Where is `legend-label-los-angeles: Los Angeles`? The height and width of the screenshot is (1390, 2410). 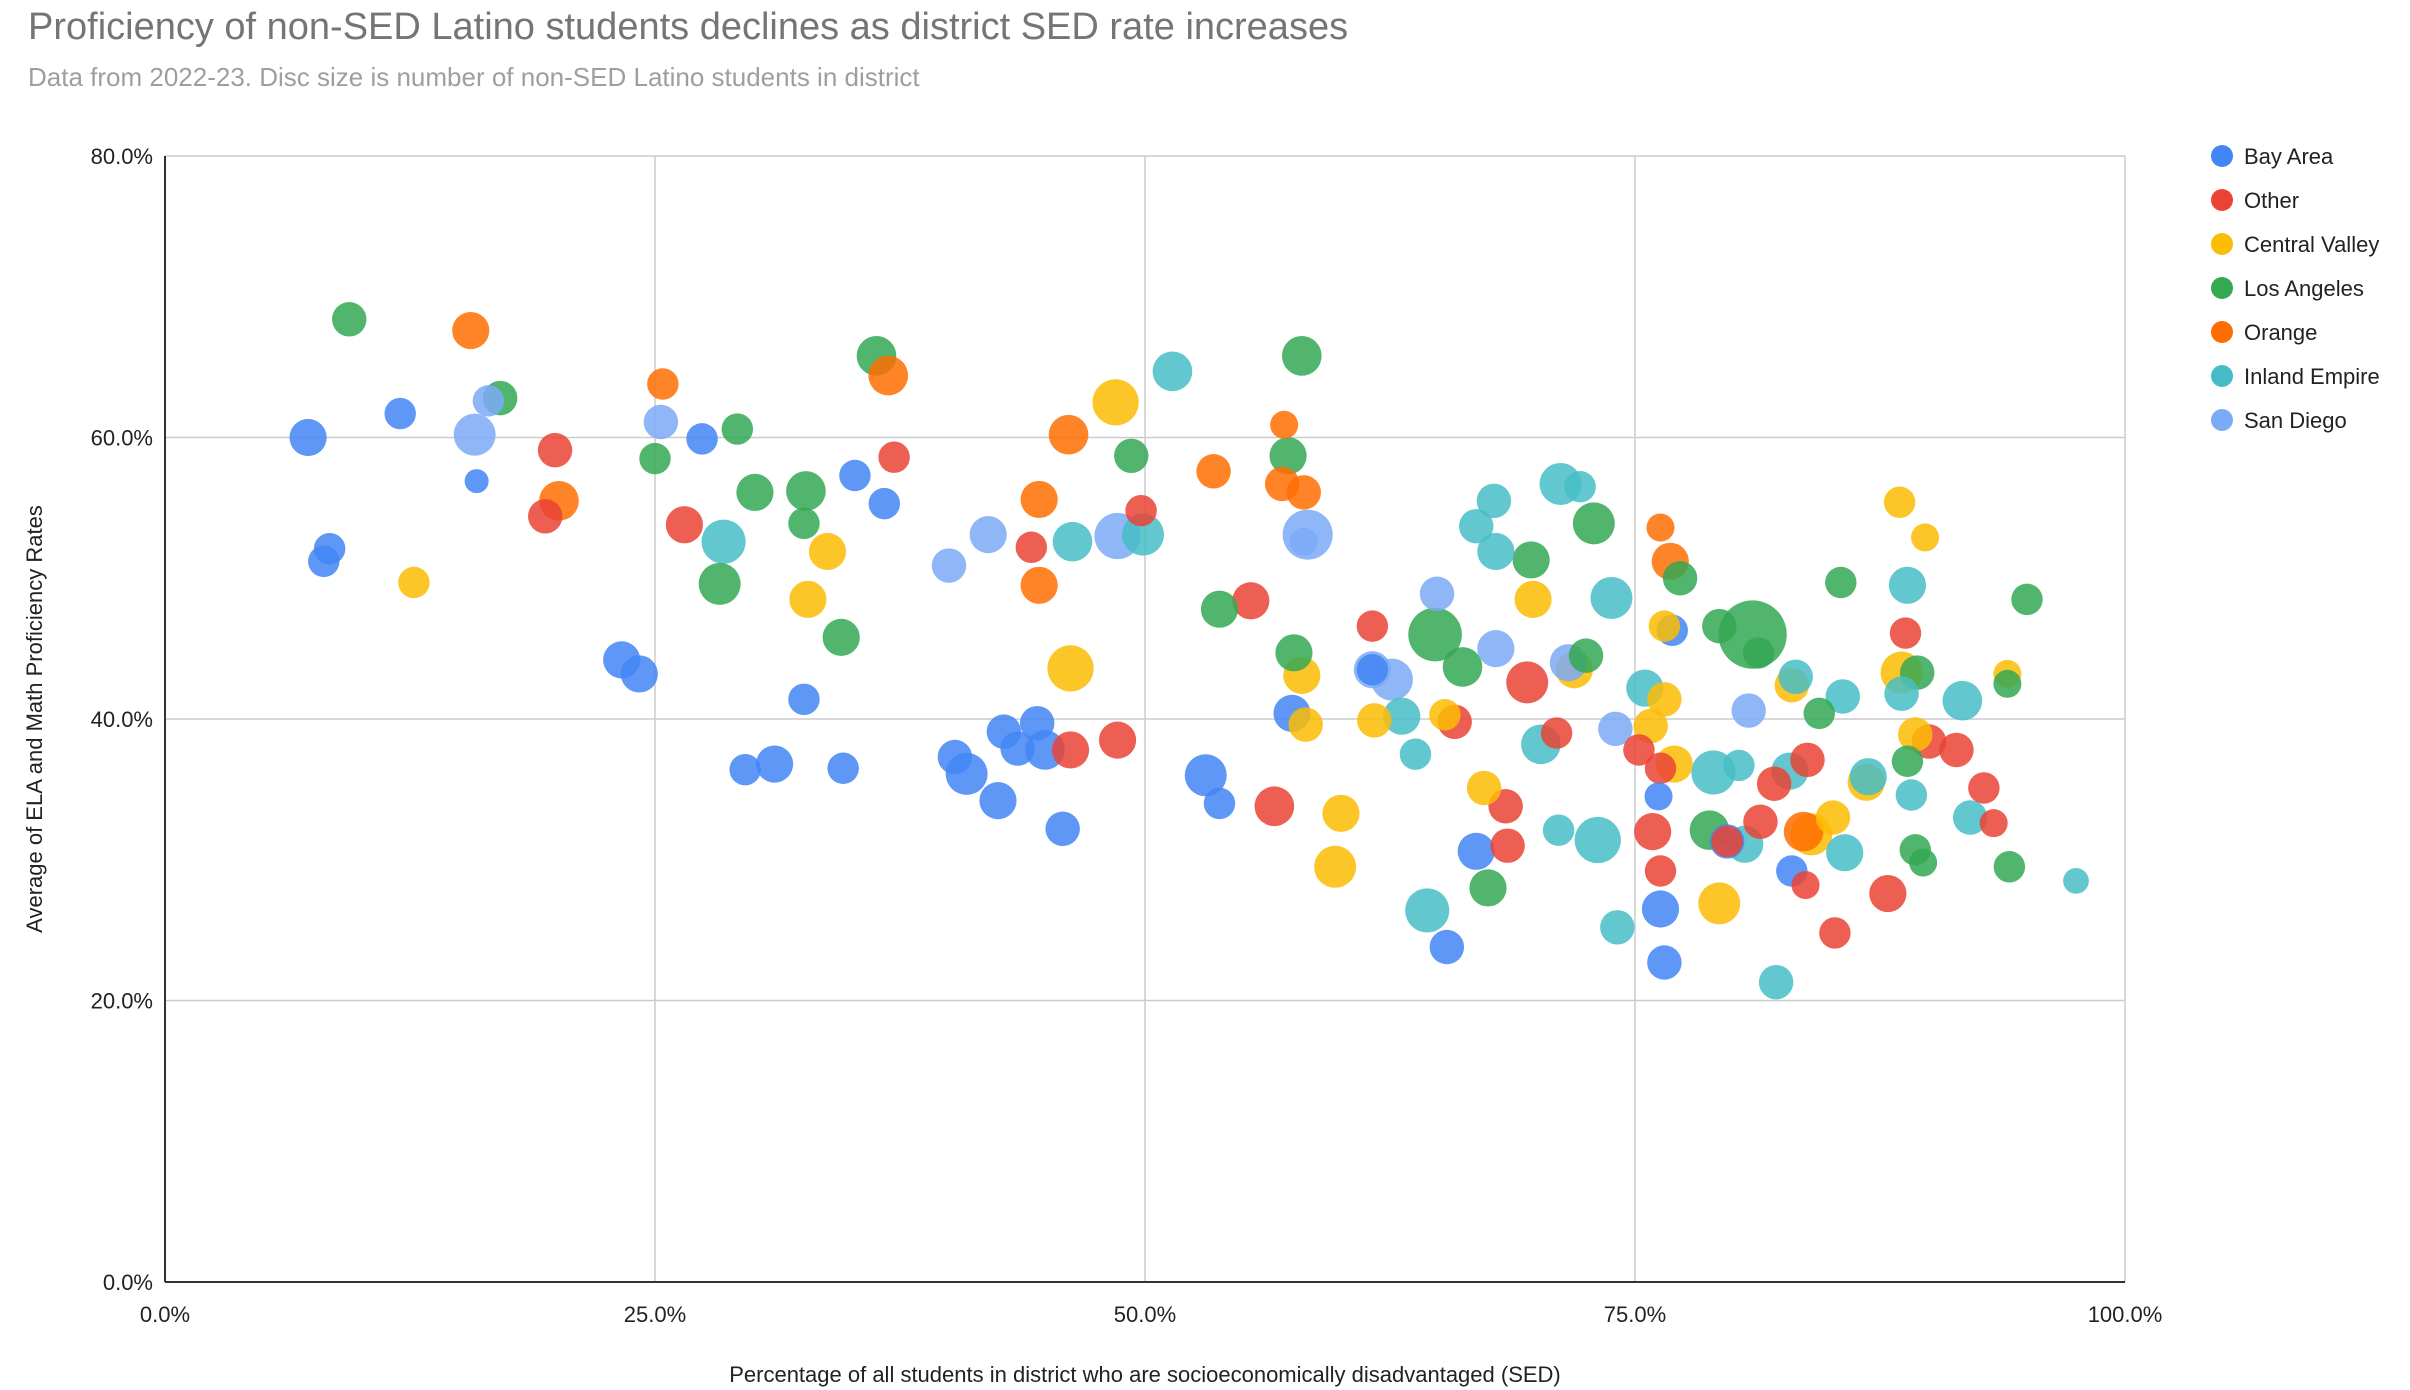
legend-label-los-angeles: Los Angeles is located at coordinates (2304, 288).